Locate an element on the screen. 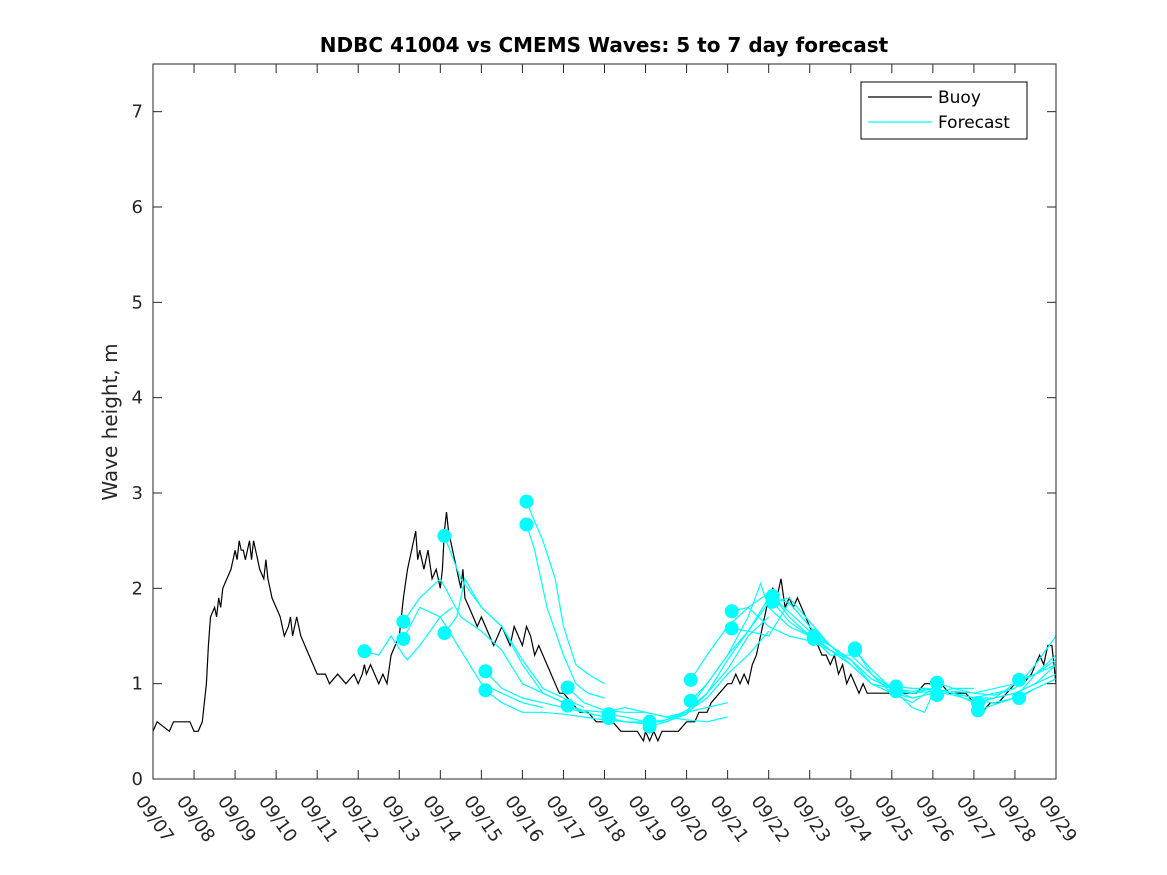 The height and width of the screenshot is (875, 1167). legend-box is located at coordinates (944, 110).